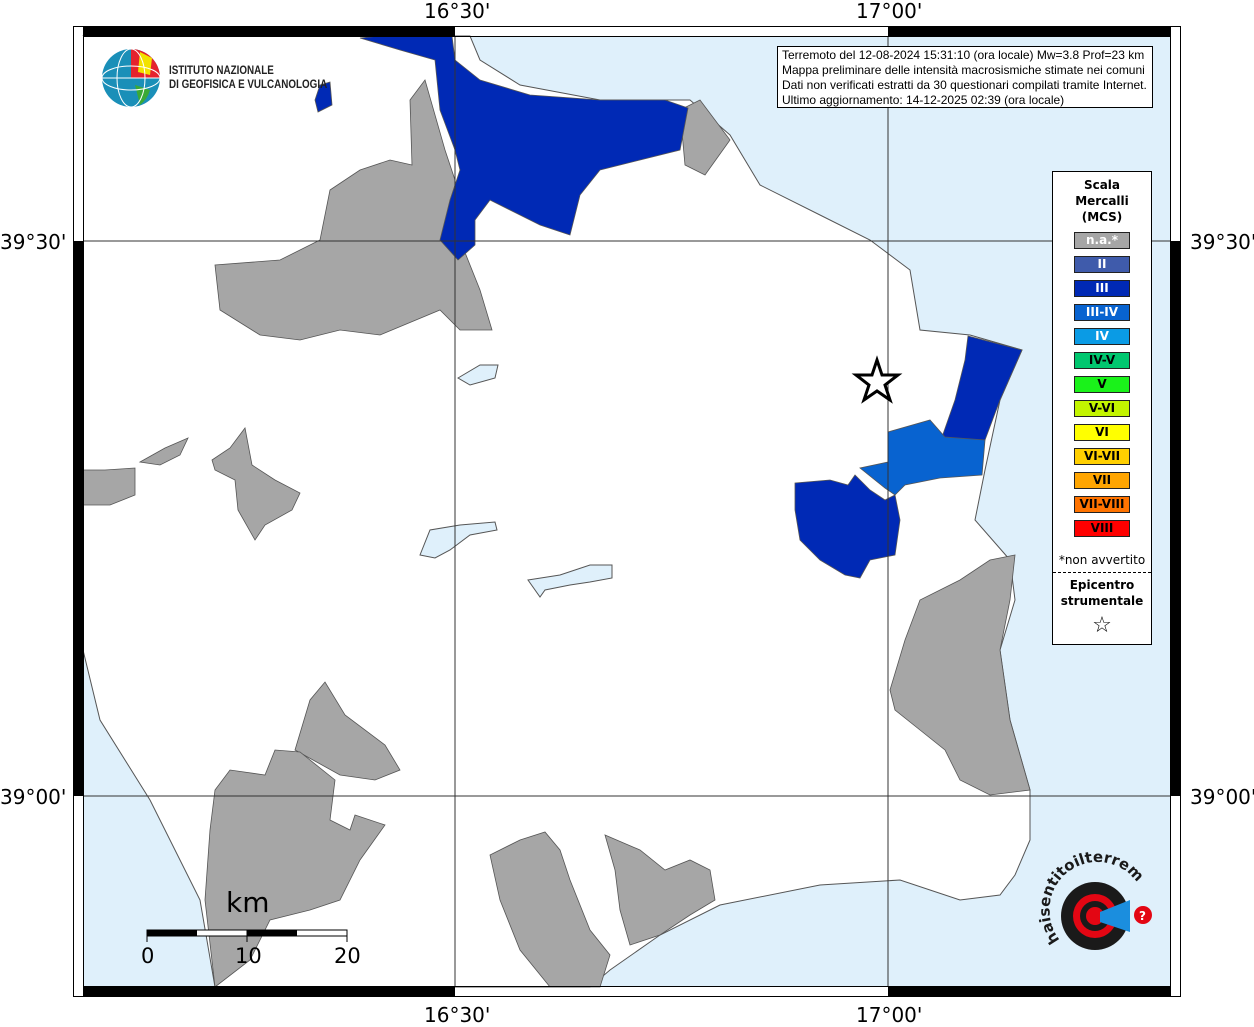 Image resolution: width=1254 pixels, height=1027 pixels. I want to click on scale-bar, so click(247, 935).